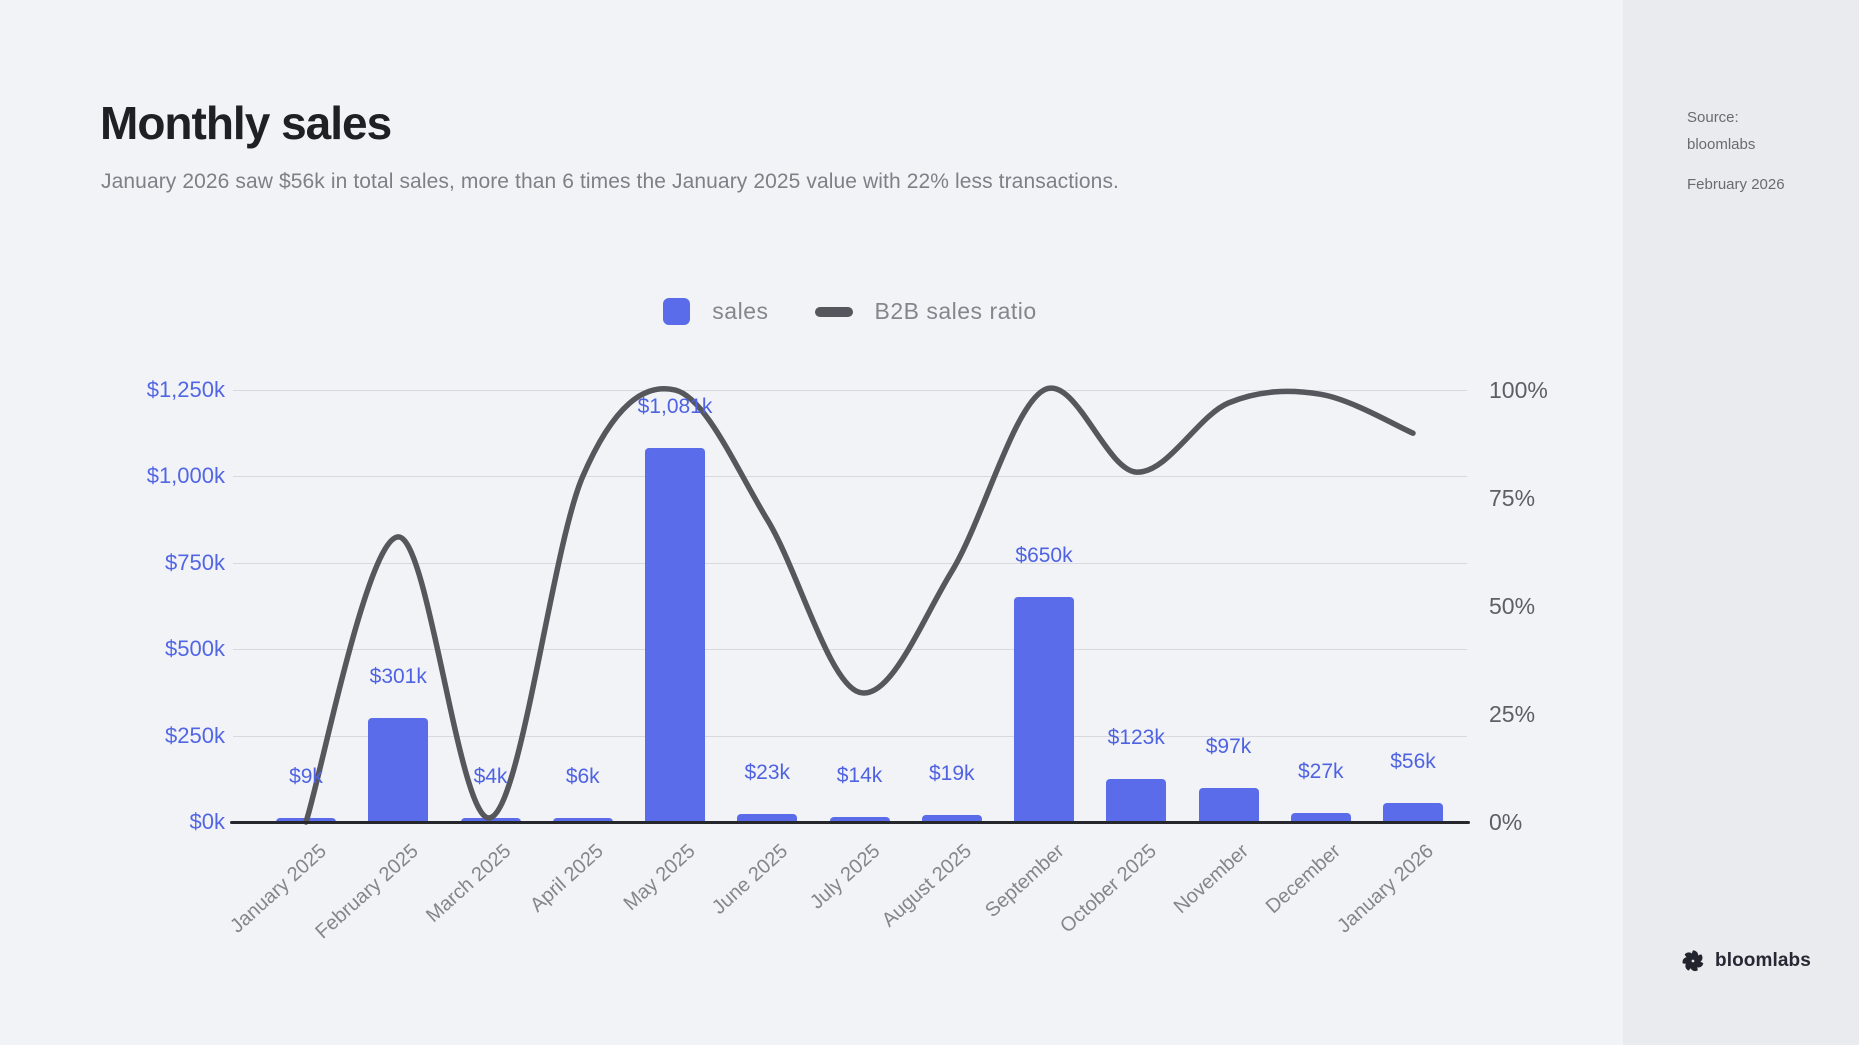 The width and height of the screenshot is (1859, 1045). I want to click on bar-value-label: $9k, so click(306, 776).